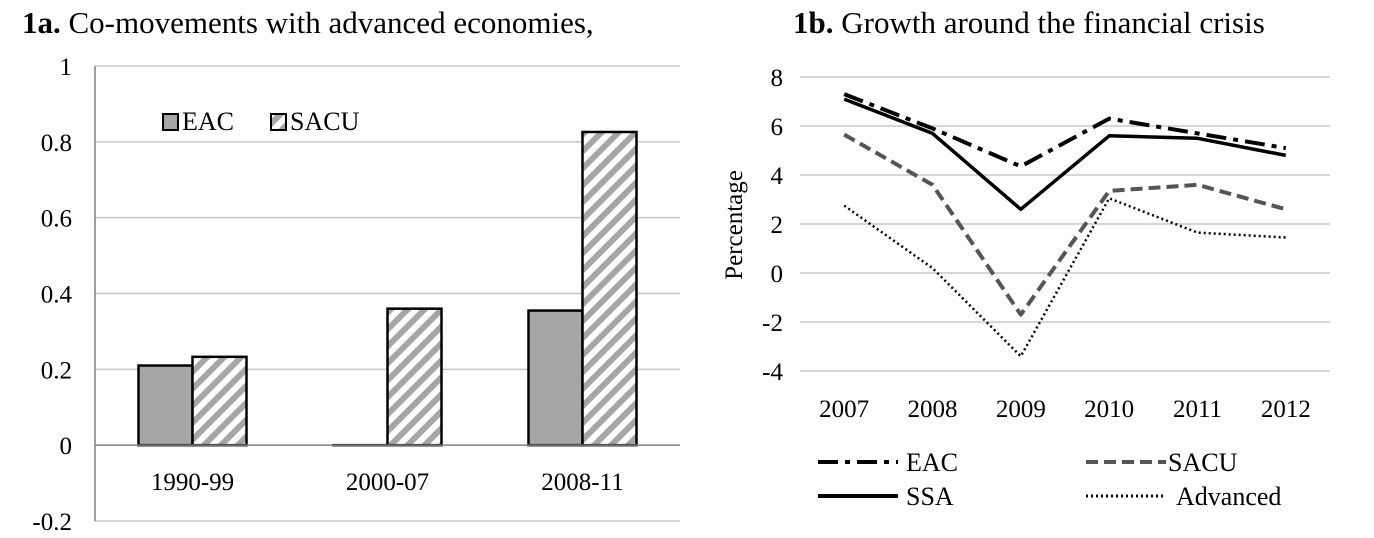 This screenshot has width=1374, height=538. What do you see at coordinates (777, 78) in the screenshot?
I see `y-tick-label: 8` at bounding box center [777, 78].